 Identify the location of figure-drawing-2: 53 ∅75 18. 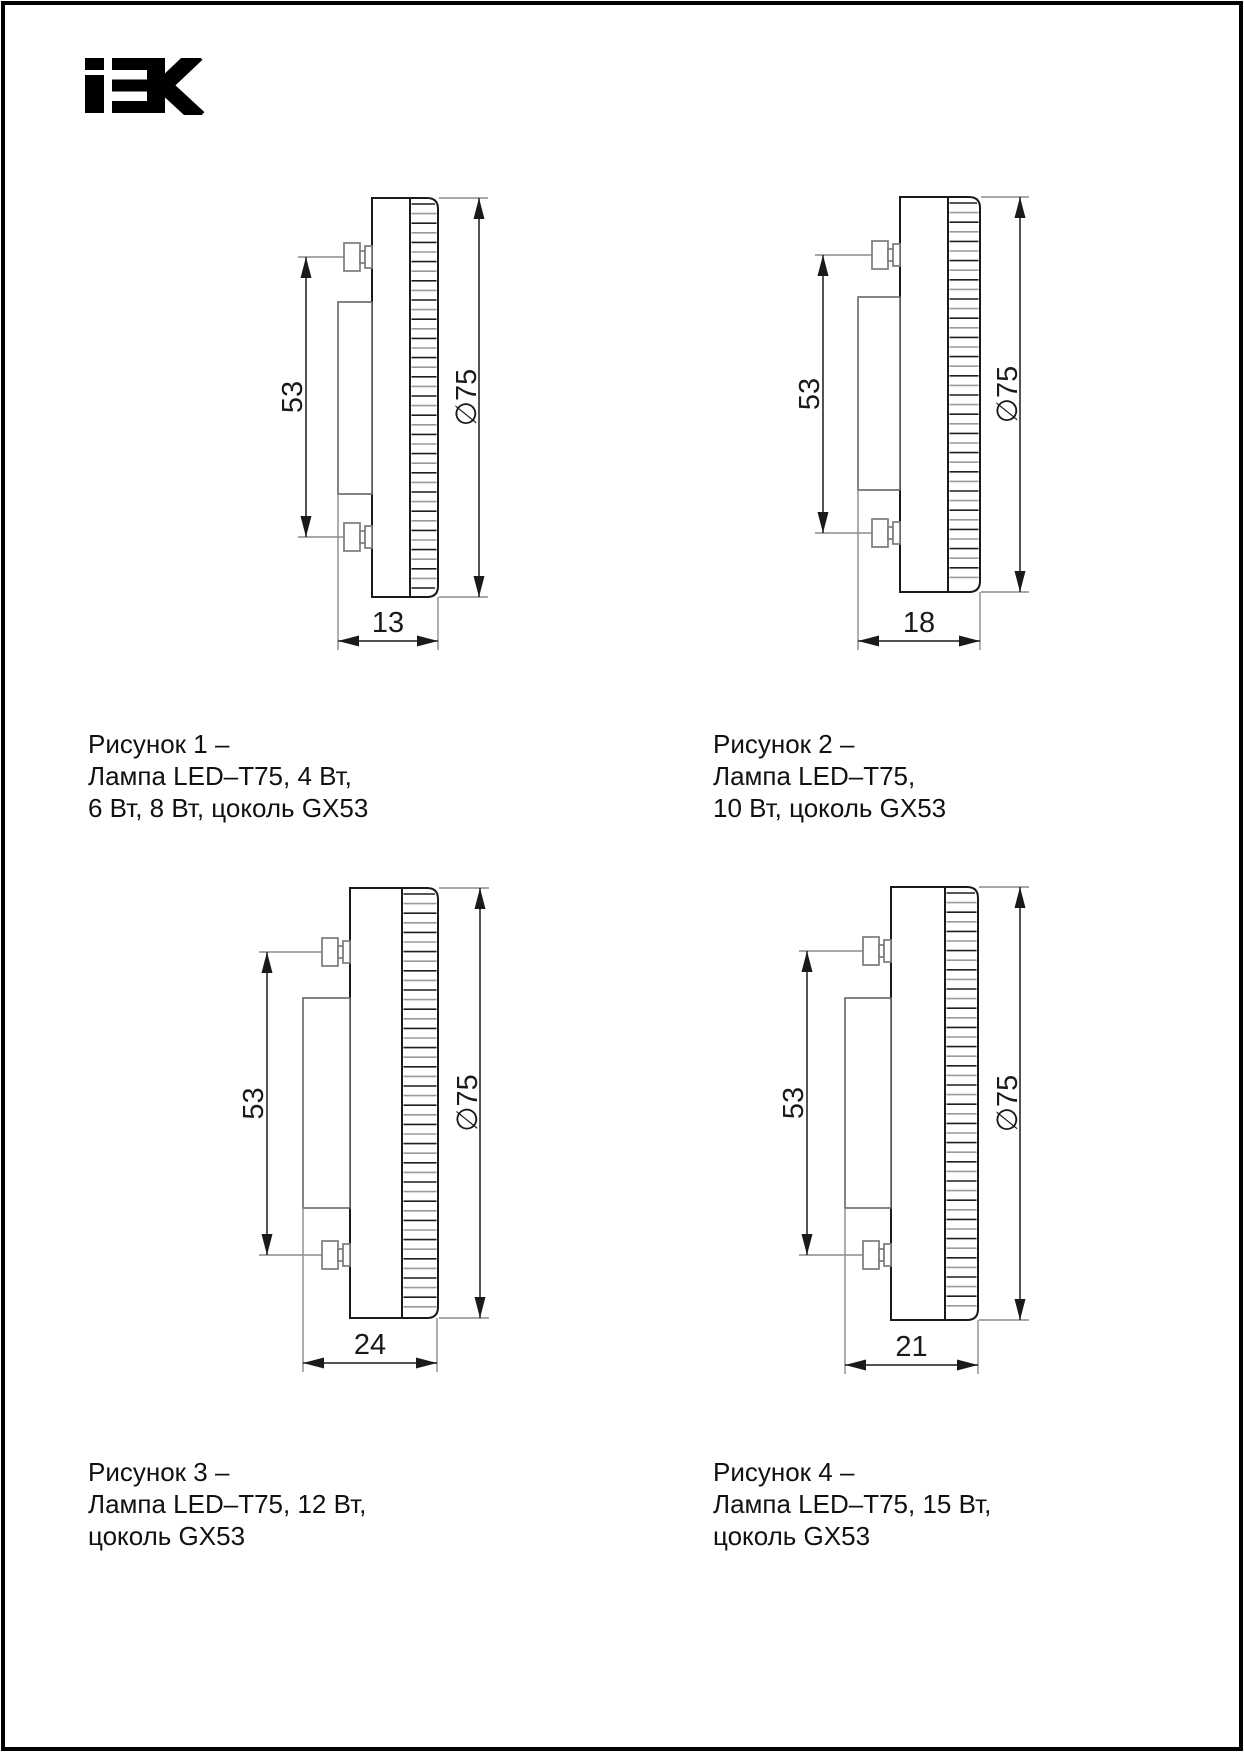
(911, 423).